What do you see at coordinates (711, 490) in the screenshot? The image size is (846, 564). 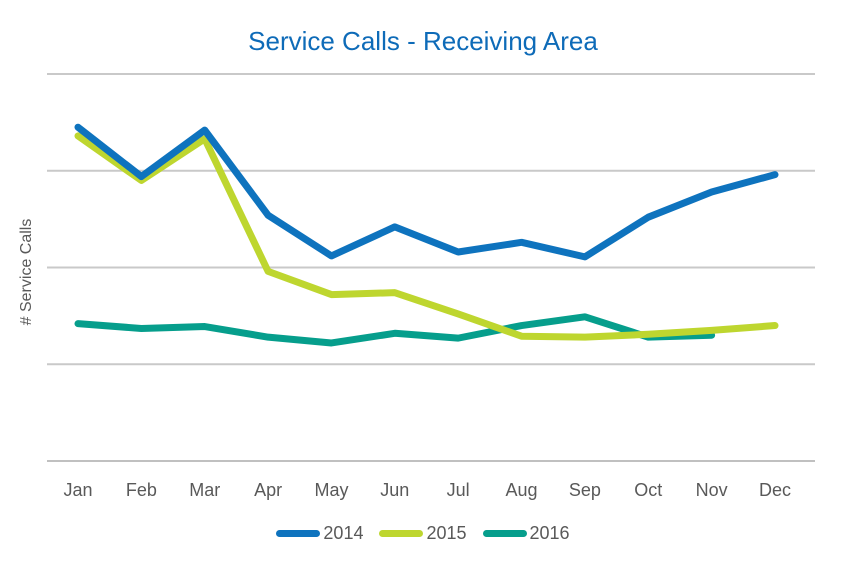 I see `x-tick-label-nov: Nov` at bounding box center [711, 490].